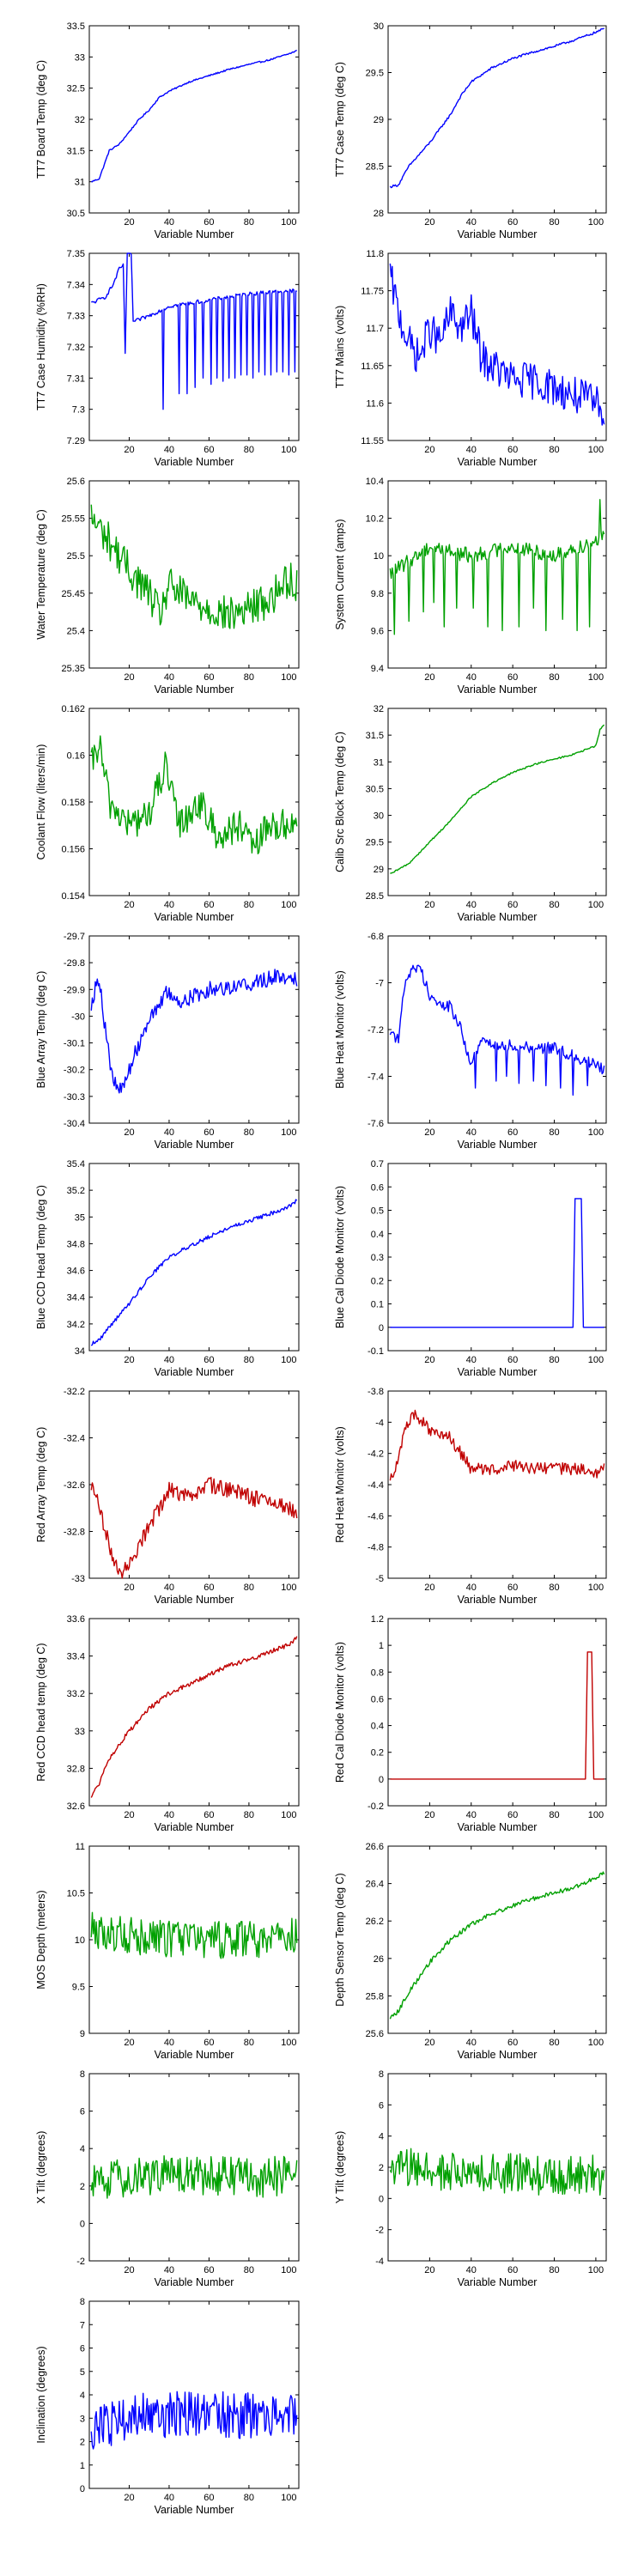  I want to click on y-tick-label: -4.6, so click(376, 1517).